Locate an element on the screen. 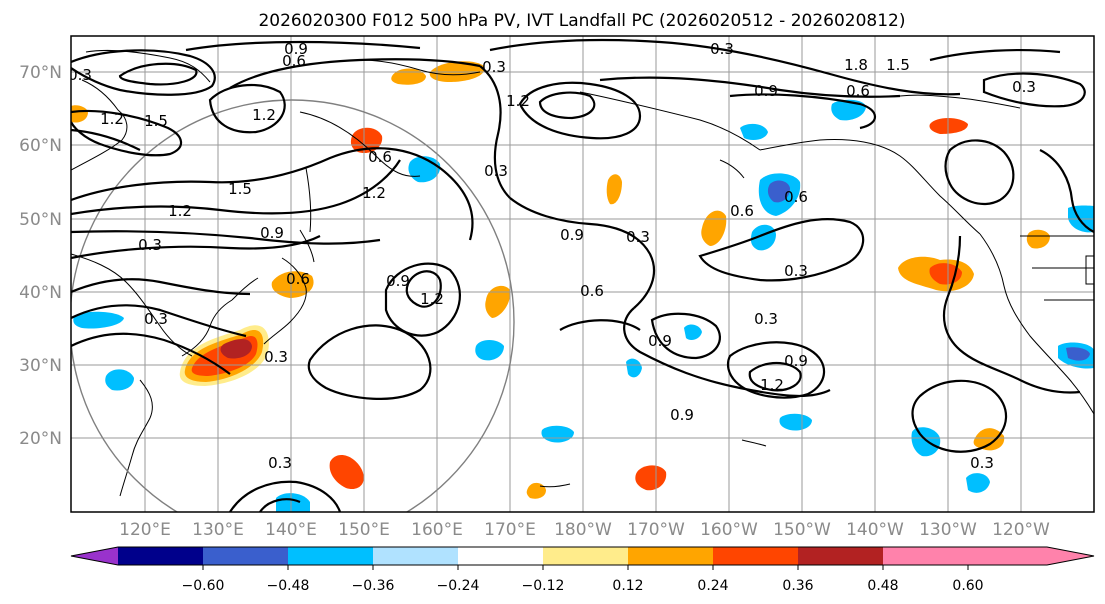  colorbar-tick-label: −0.36 is located at coordinates (373, 586).